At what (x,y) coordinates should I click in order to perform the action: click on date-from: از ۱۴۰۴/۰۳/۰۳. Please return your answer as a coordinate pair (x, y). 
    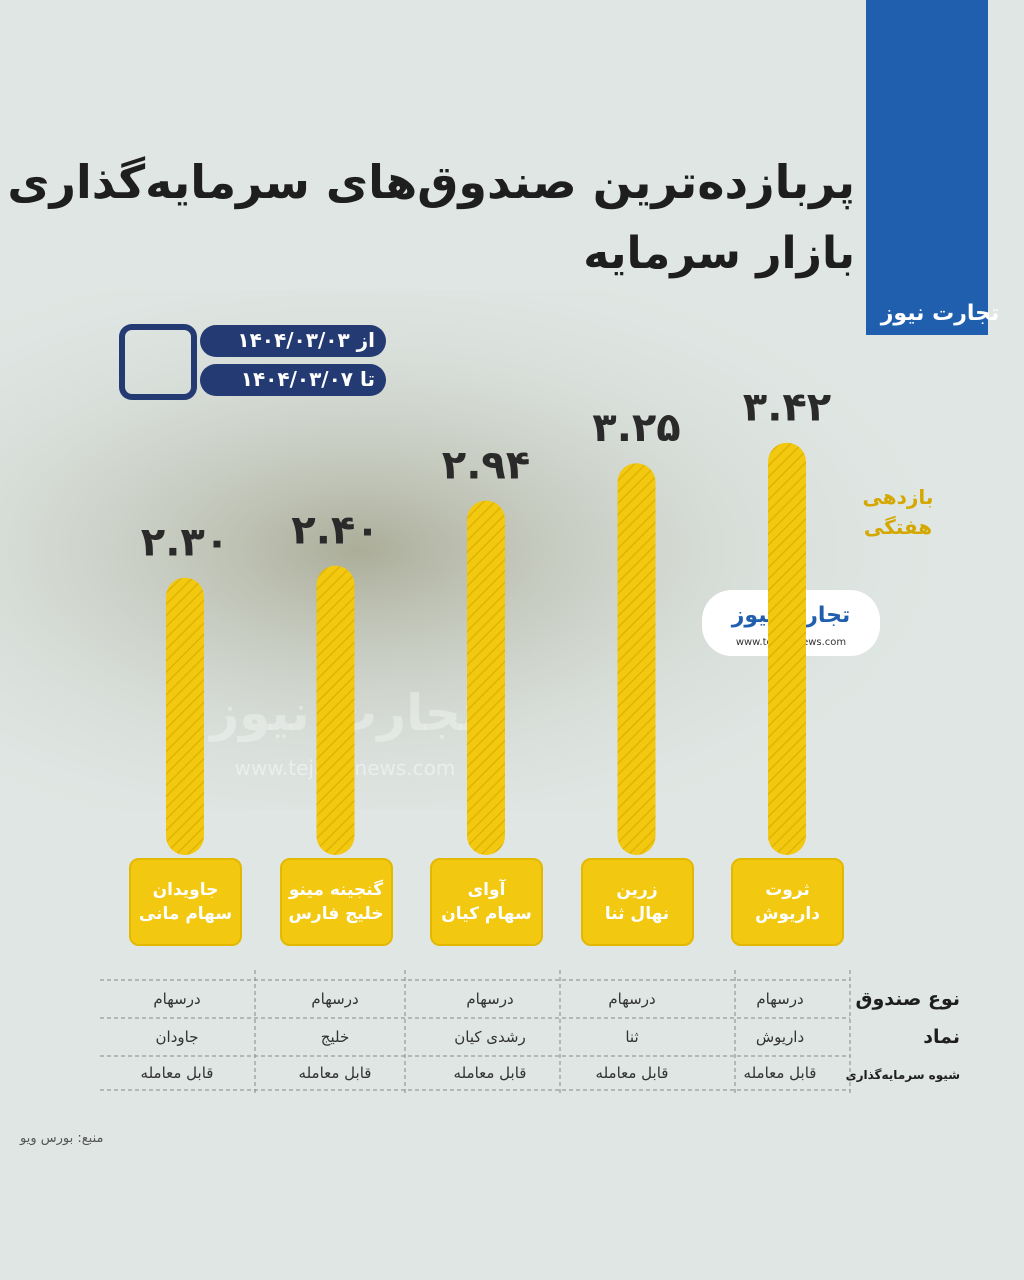
    Looking at the image, I should click on (306, 340).